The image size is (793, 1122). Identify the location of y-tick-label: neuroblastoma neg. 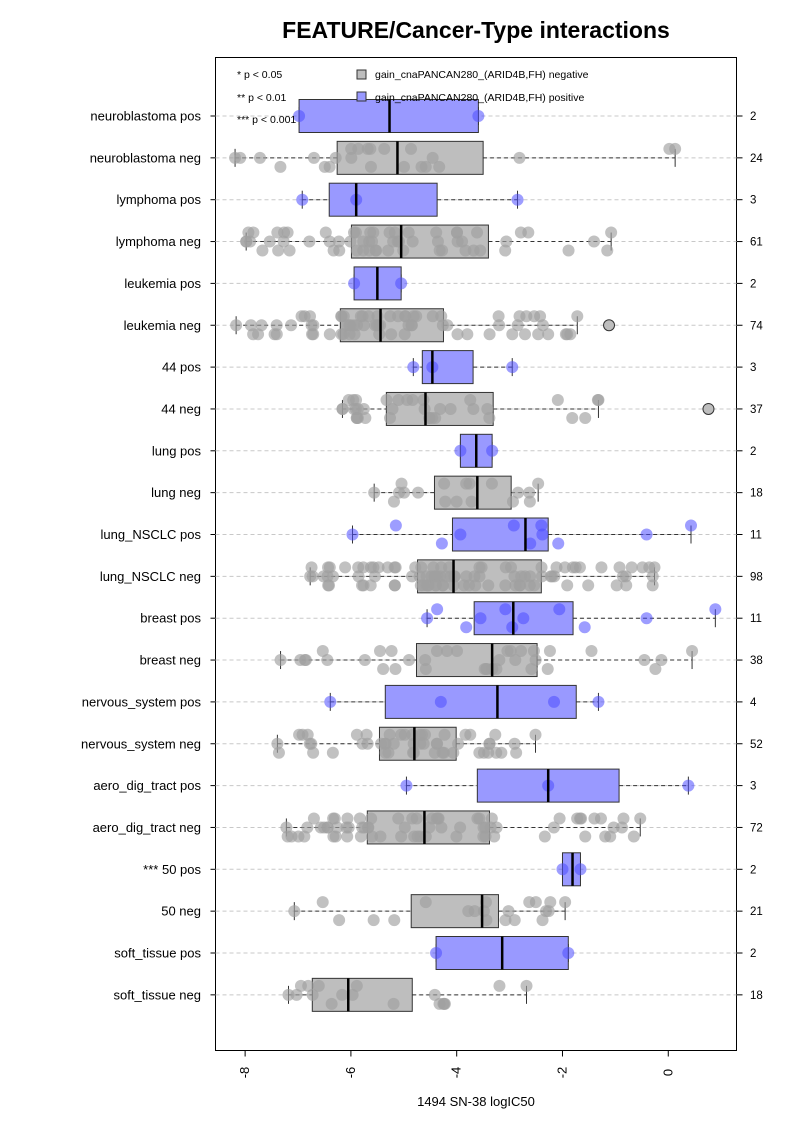
(145, 157).